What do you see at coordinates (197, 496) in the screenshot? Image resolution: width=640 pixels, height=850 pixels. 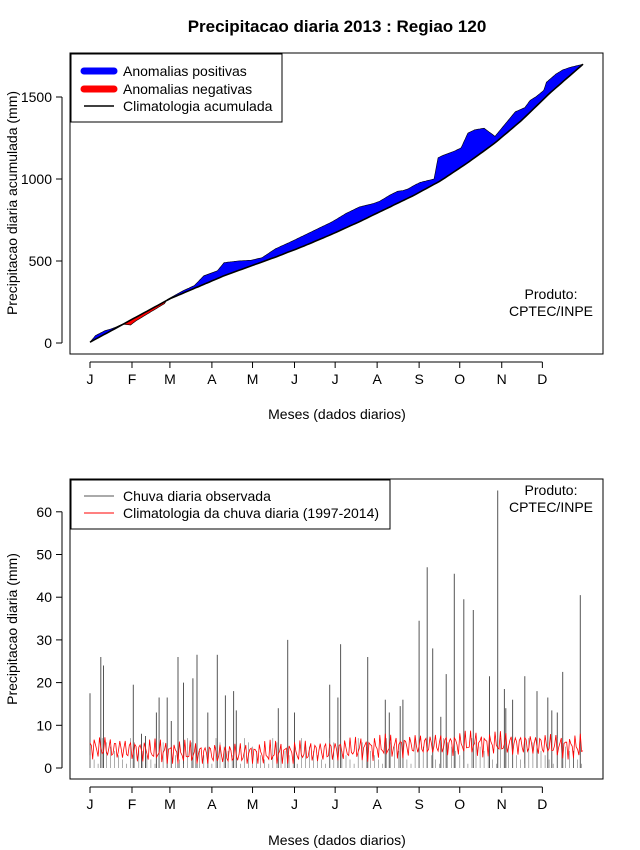 I see `legend-observed-label: Chuva diaria observada` at bounding box center [197, 496].